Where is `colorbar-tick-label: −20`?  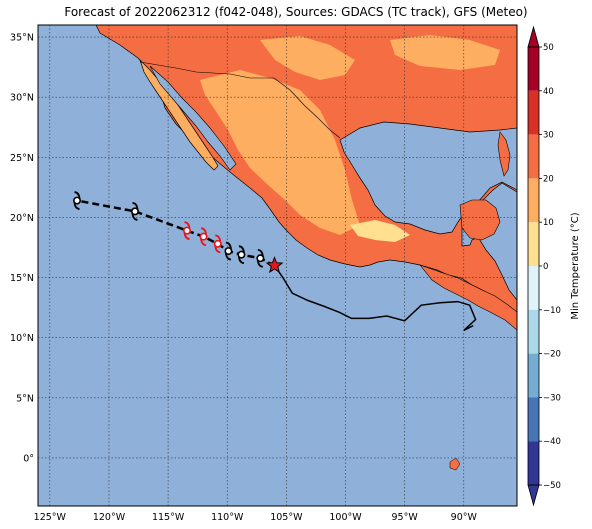
colorbar-tick-label: −20 is located at coordinates (552, 355).